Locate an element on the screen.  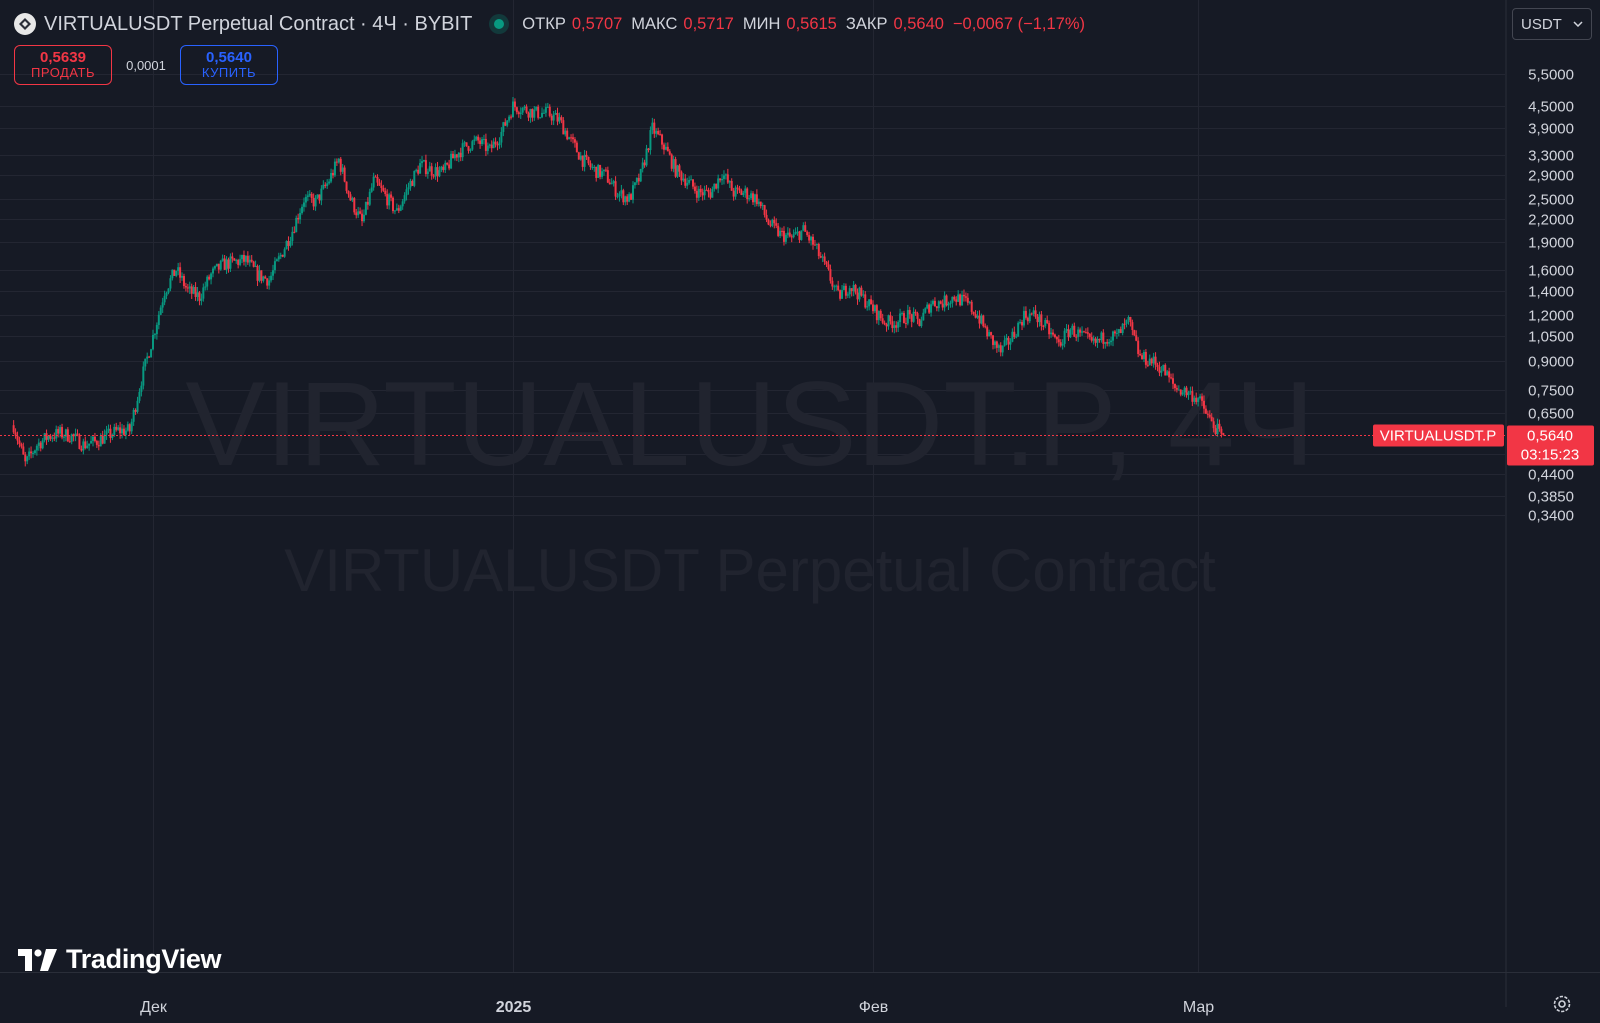
sell-button: 0,5639 ПРОДАТЬ is located at coordinates (63, 65).